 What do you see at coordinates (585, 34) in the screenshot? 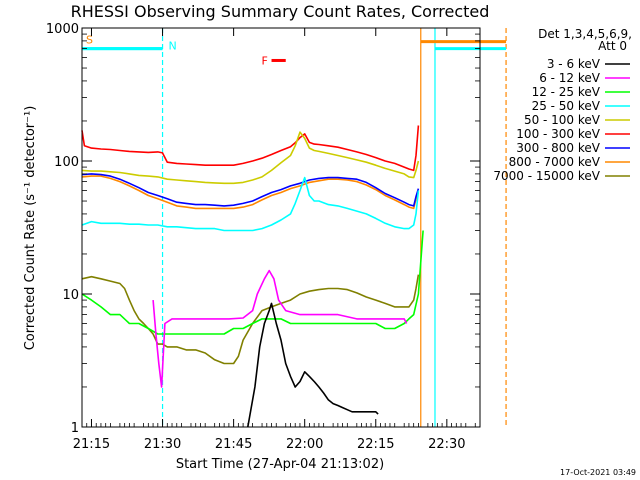
I see `legend-header-line-1: Det 1,3,4,5,6,9,` at bounding box center [585, 34].